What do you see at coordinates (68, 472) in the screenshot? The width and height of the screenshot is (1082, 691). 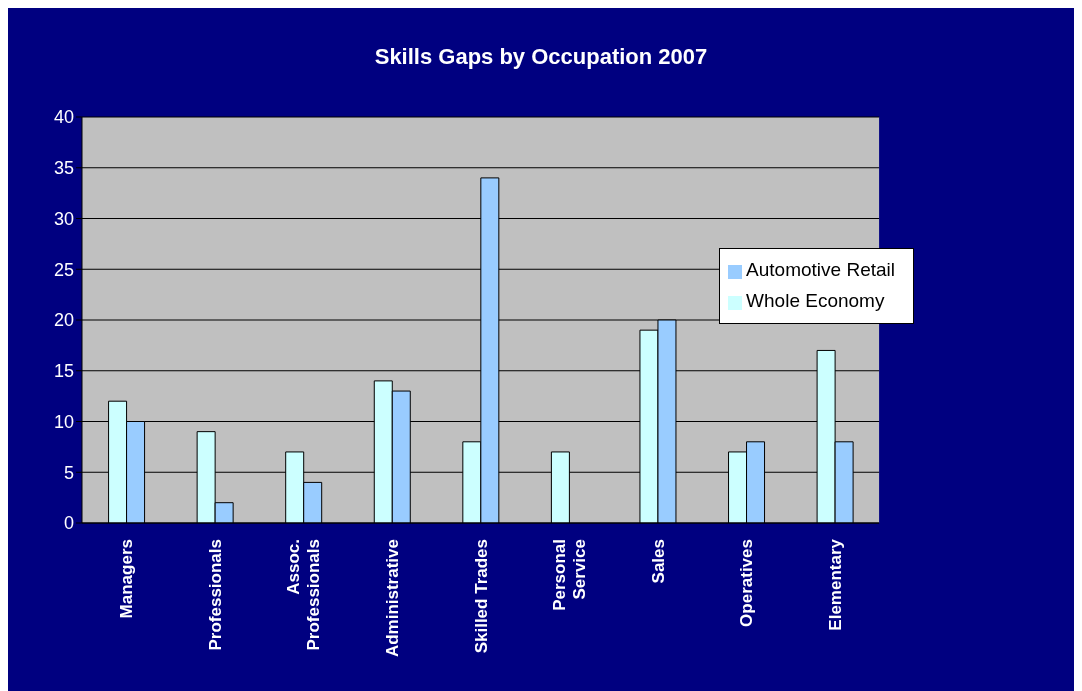 I see `y-tick-label: 5` at bounding box center [68, 472].